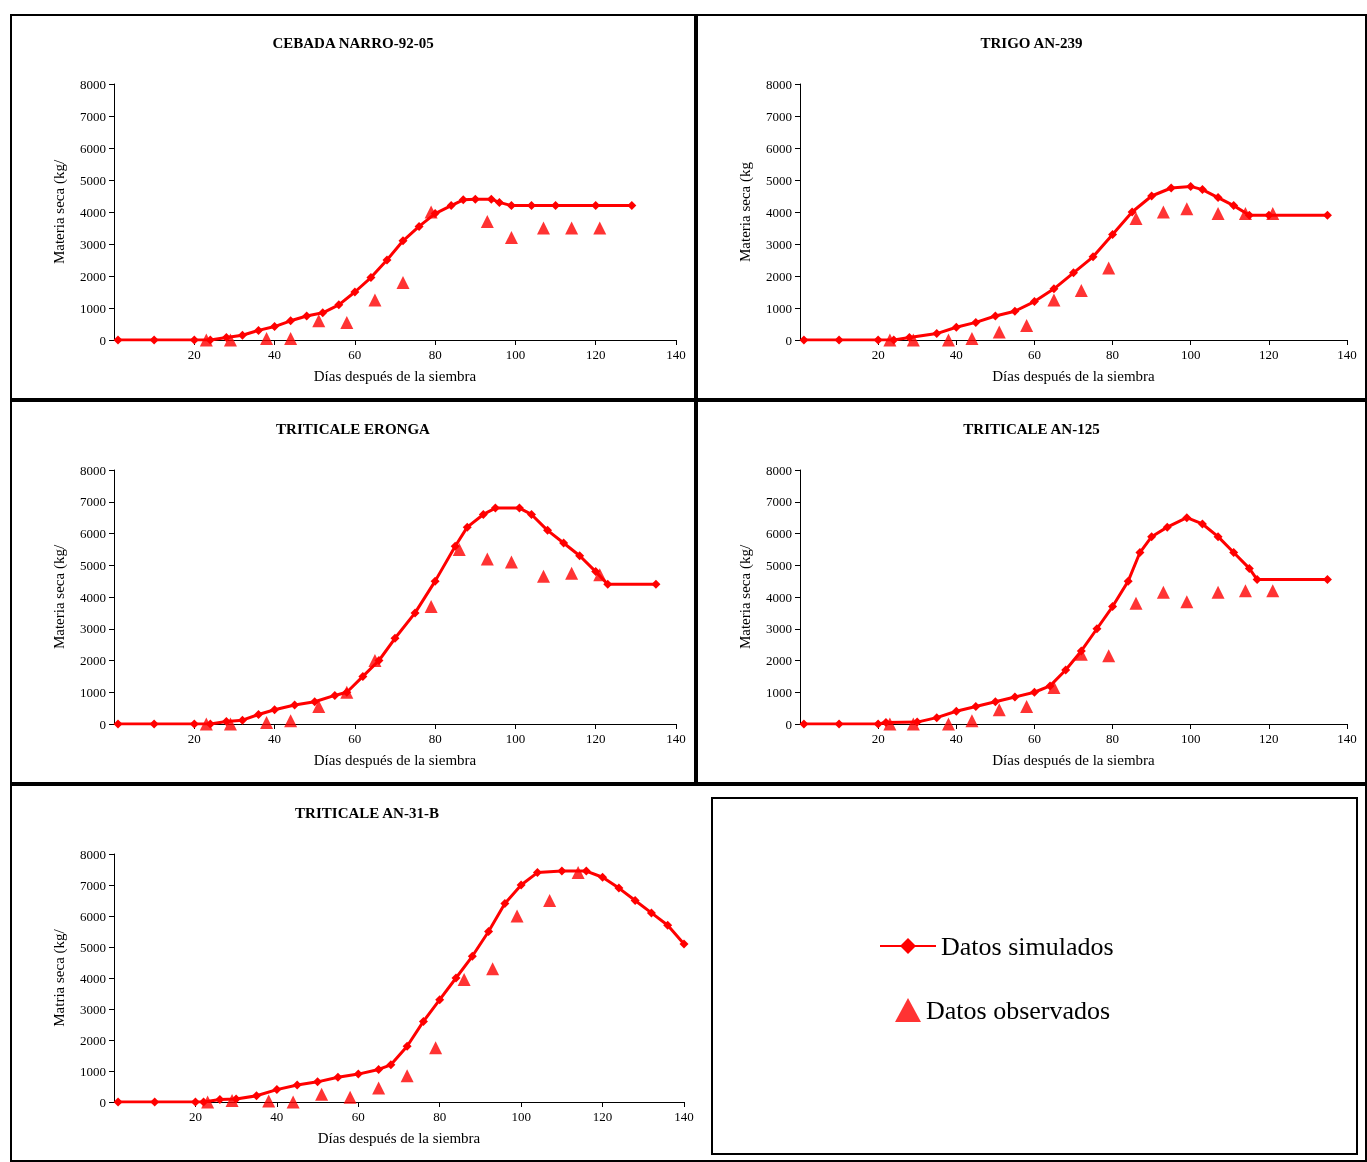 This screenshot has width=1367, height=1162. I want to click on y-tick-label: 7000, so click(779, 502).